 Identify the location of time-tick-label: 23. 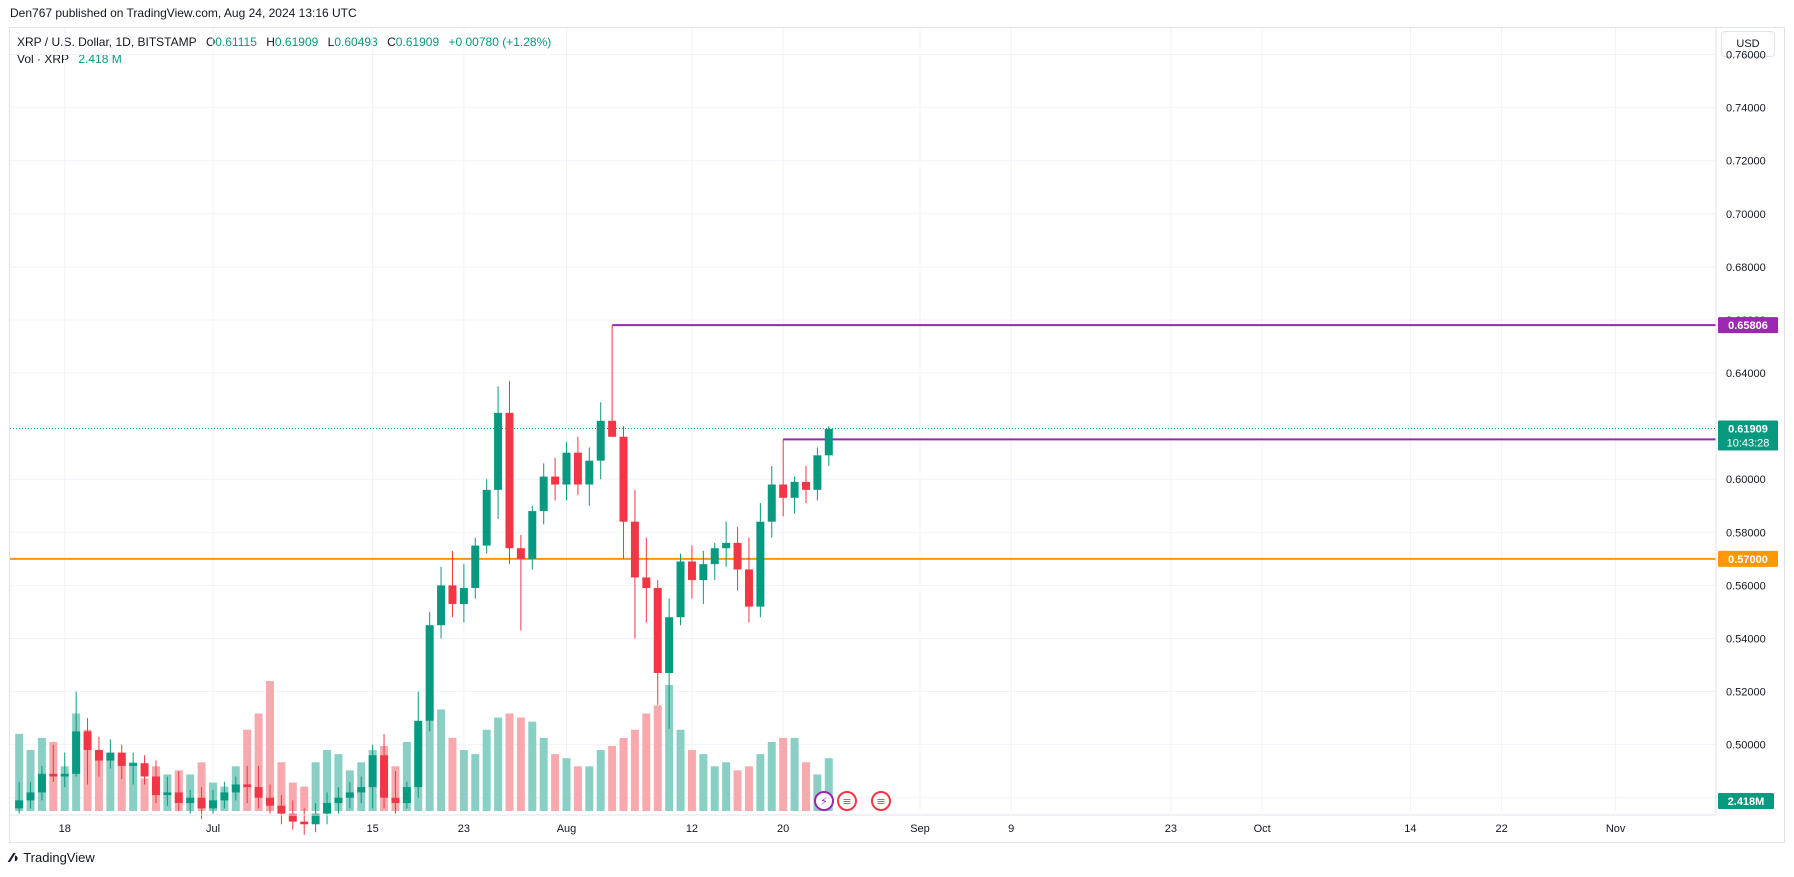
(464, 829).